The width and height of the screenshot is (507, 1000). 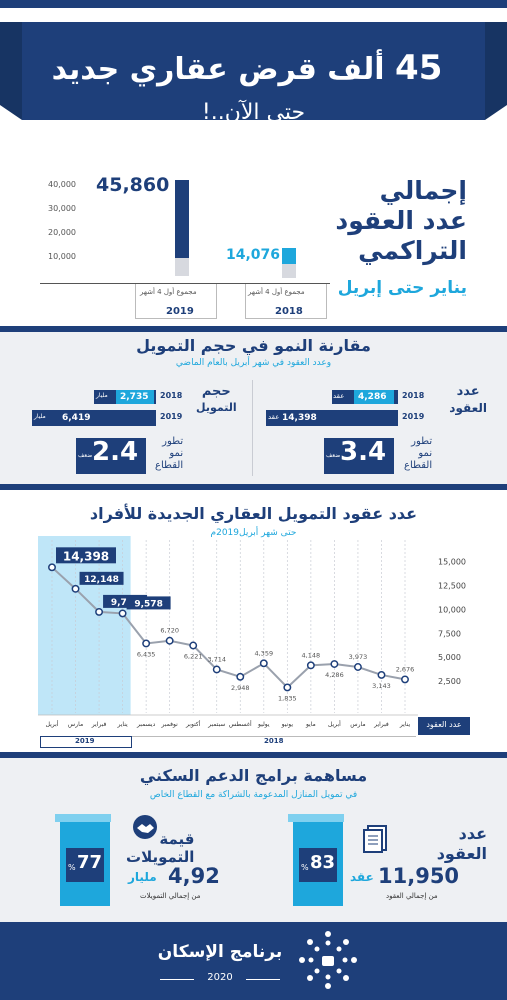 What do you see at coordinates (276, 292) in the screenshot?
I see `caption-2018: مجموع أول 4 أشهر` at bounding box center [276, 292].